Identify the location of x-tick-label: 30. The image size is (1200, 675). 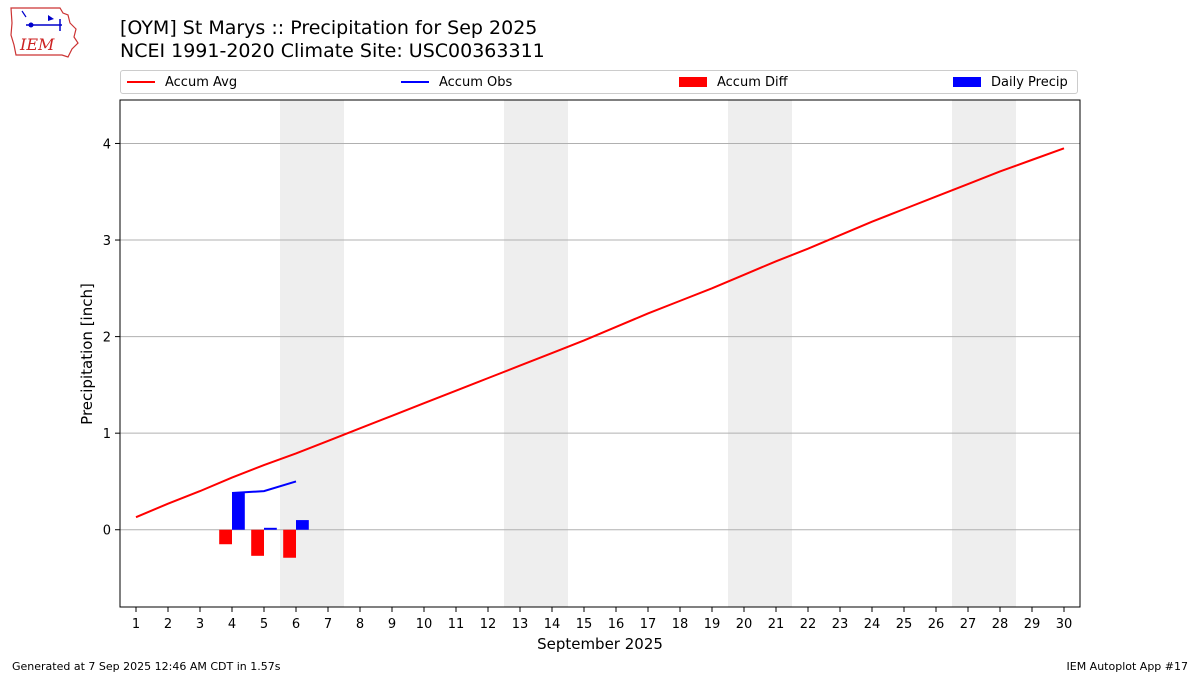
(1064, 624).